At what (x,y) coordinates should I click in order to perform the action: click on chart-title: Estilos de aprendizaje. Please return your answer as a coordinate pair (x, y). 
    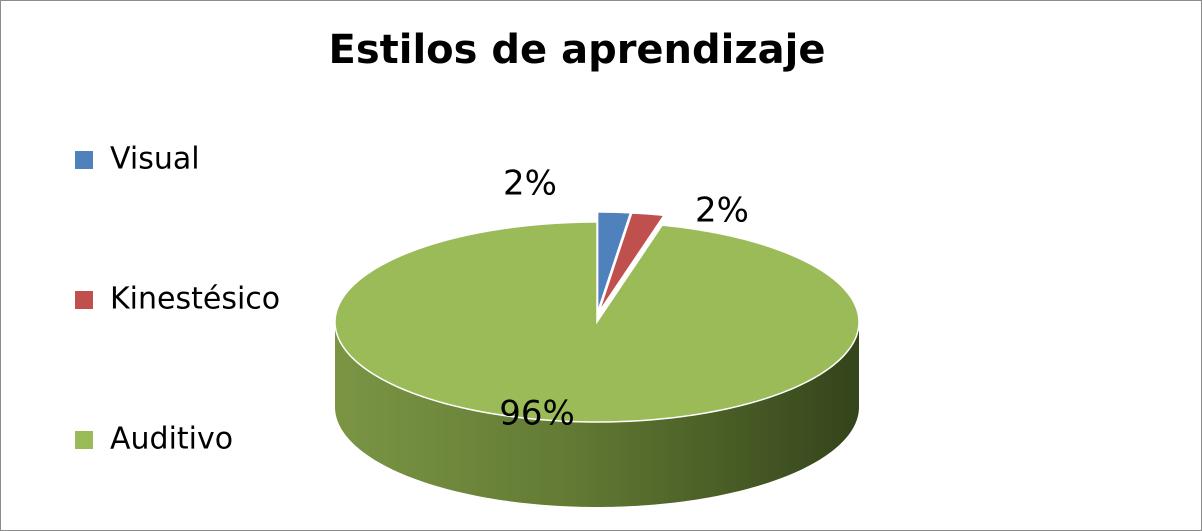
    Looking at the image, I should click on (577, 50).